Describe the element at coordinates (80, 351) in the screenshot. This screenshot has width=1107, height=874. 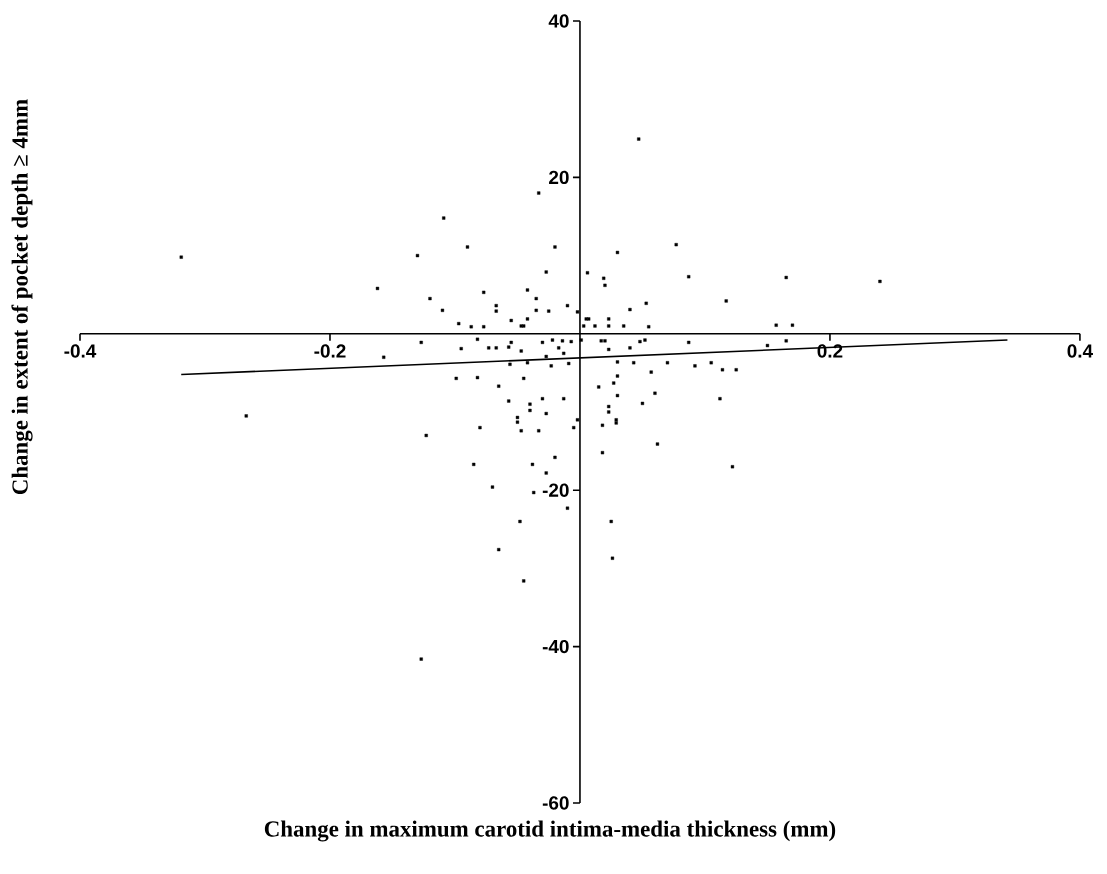
I see `x-tick-label: -0.4` at that location.